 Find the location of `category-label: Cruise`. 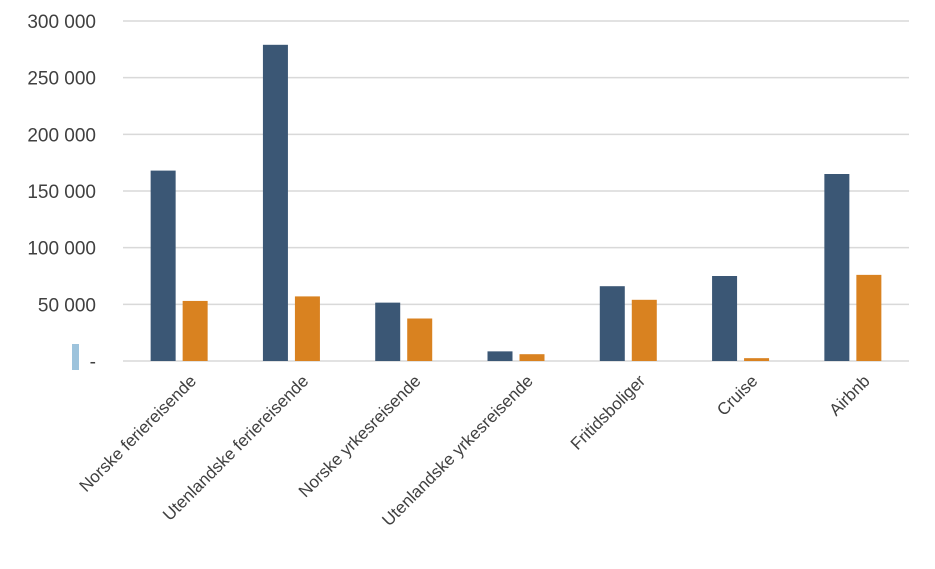

category-label: Cruise is located at coordinates (737, 395).